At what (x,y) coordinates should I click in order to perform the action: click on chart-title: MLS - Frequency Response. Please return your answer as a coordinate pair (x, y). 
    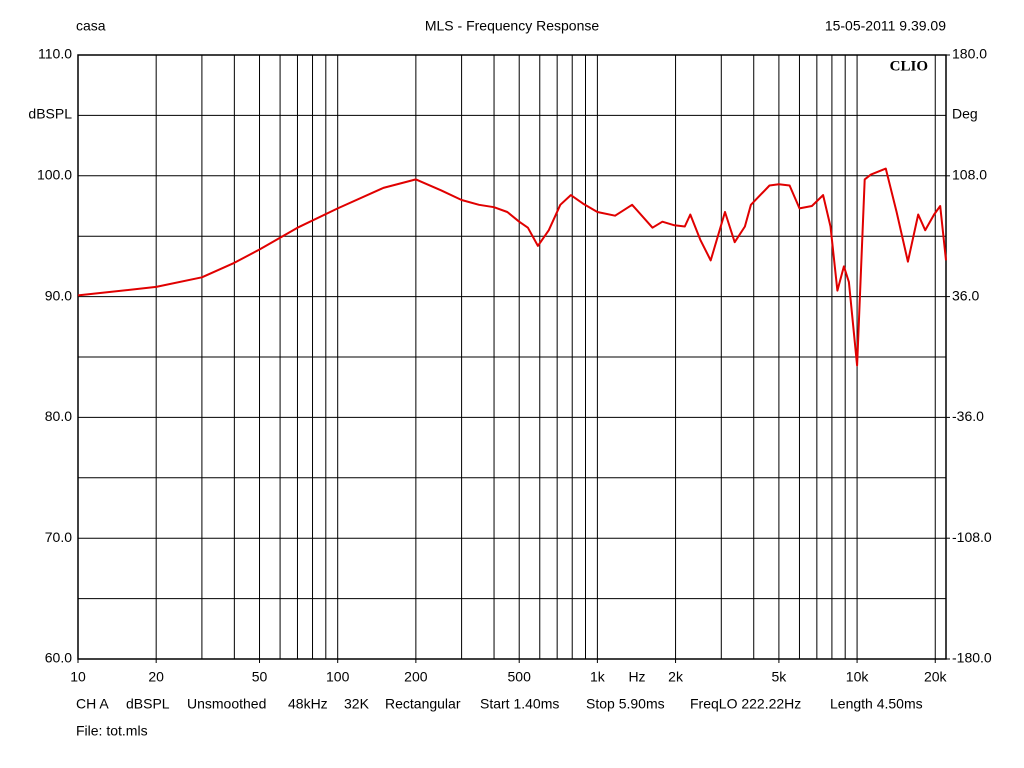
    Looking at the image, I should click on (512, 26).